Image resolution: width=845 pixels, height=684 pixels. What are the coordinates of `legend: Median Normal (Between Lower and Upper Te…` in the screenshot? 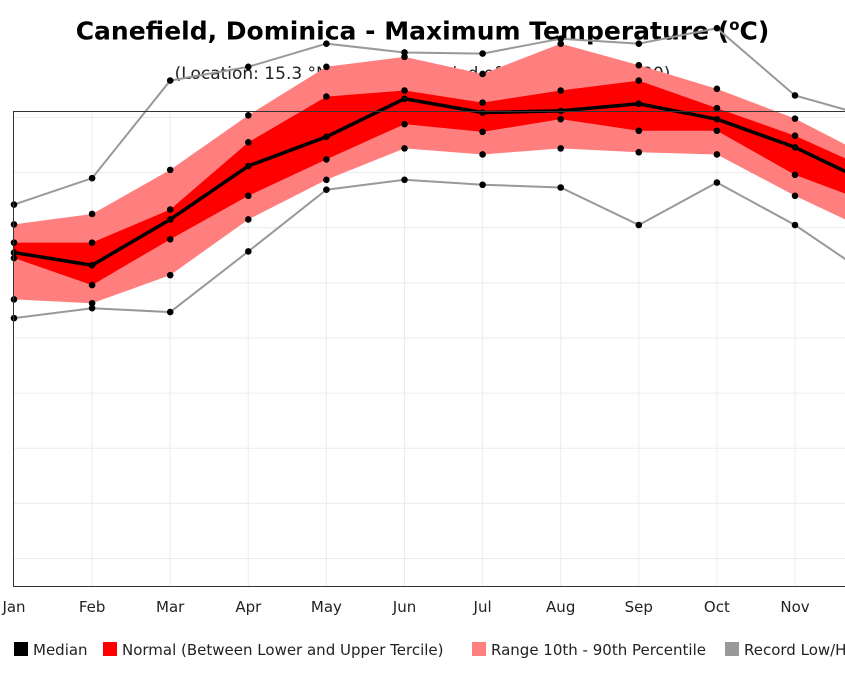 It's located at (429, 650).